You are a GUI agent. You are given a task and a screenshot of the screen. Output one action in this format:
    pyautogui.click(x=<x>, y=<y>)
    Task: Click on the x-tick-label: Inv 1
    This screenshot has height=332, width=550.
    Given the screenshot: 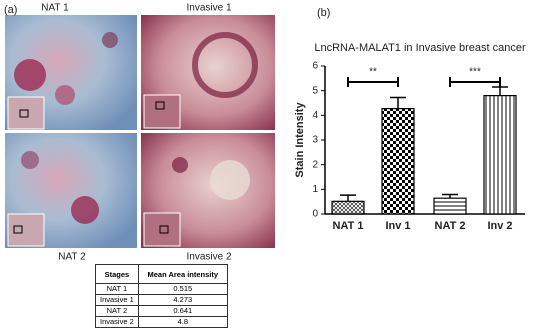 What is the action you would take?
    pyautogui.click(x=397, y=226)
    